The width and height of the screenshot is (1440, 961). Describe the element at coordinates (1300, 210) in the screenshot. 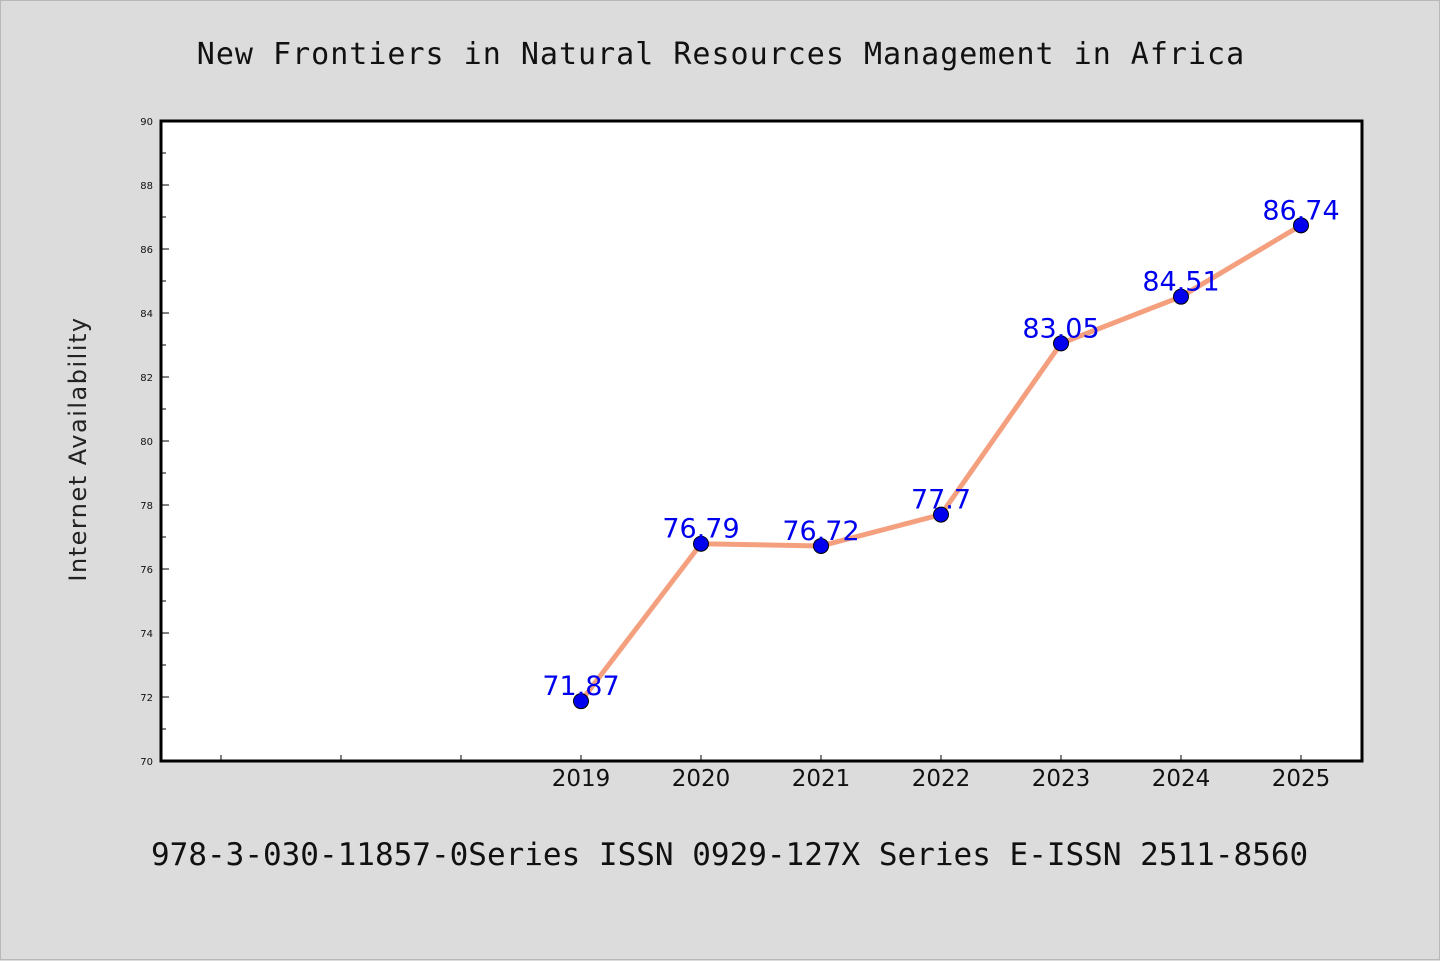

I see `data-label: 86.74` at that location.